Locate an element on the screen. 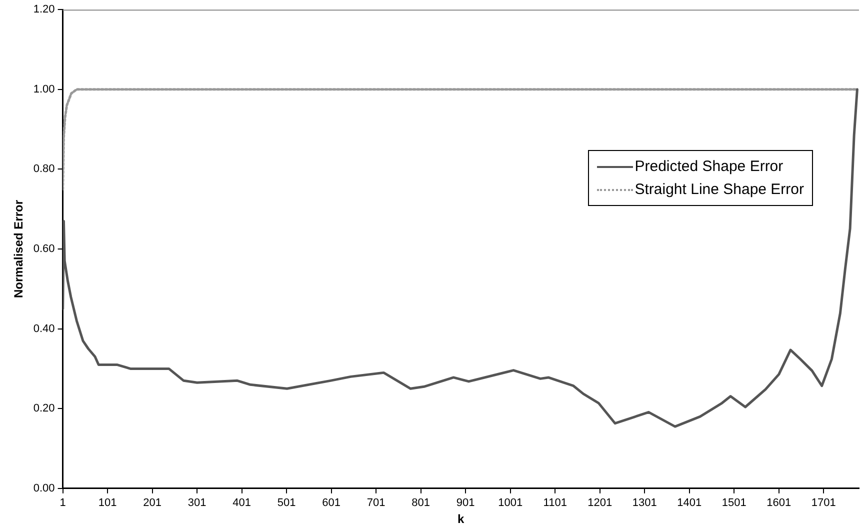 The width and height of the screenshot is (863, 529). x-axis-title: k is located at coordinates (461, 519).